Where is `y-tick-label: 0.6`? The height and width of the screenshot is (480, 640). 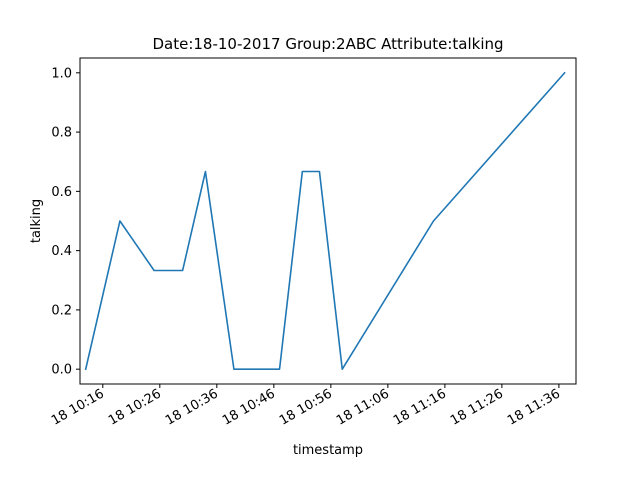 y-tick-label: 0.6 is located at coordinates (61, 192).